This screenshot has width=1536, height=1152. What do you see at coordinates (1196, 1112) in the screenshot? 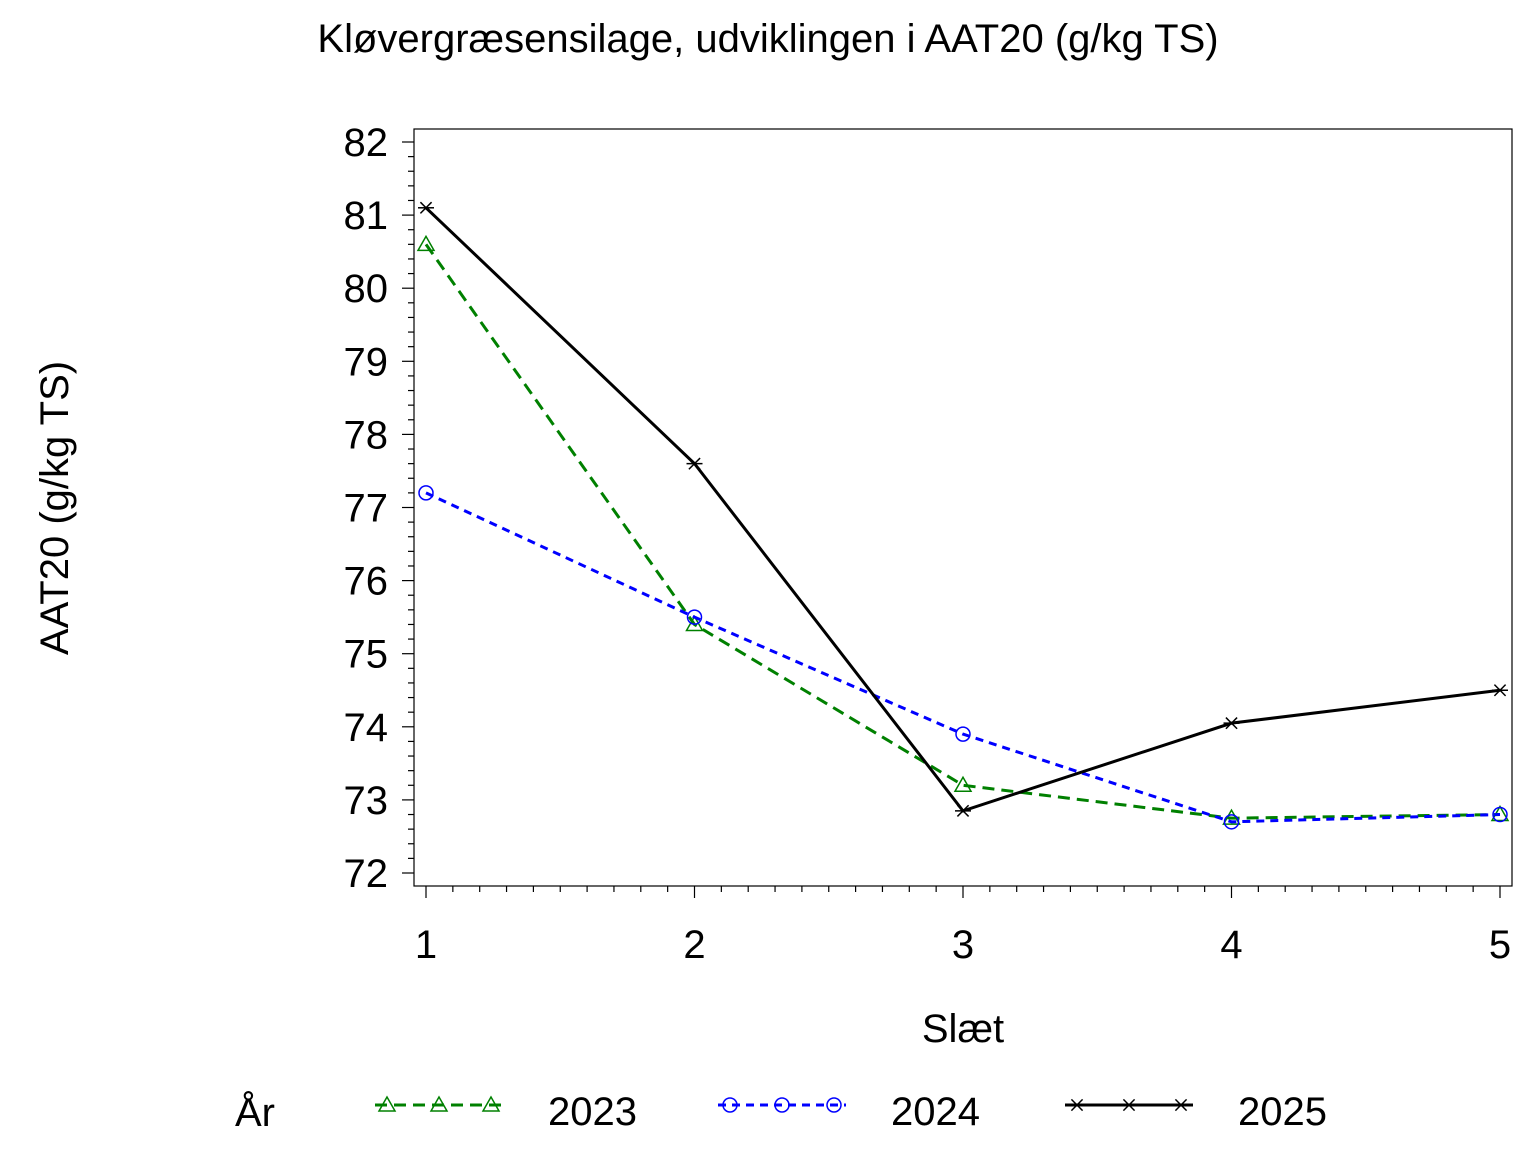
I see `legend-entry-2025: 2025` at bounding box center [1196, 1112].